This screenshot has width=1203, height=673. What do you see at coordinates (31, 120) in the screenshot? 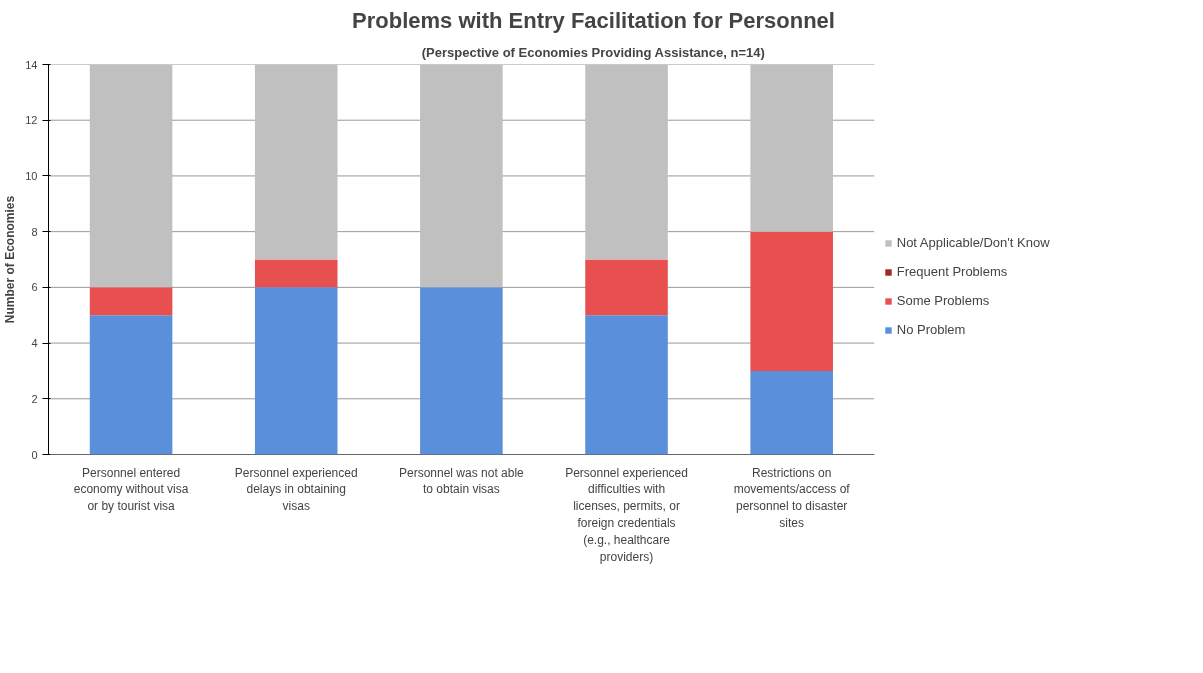
I see `y-tick-label: 12` at bounding box center [31, 120].